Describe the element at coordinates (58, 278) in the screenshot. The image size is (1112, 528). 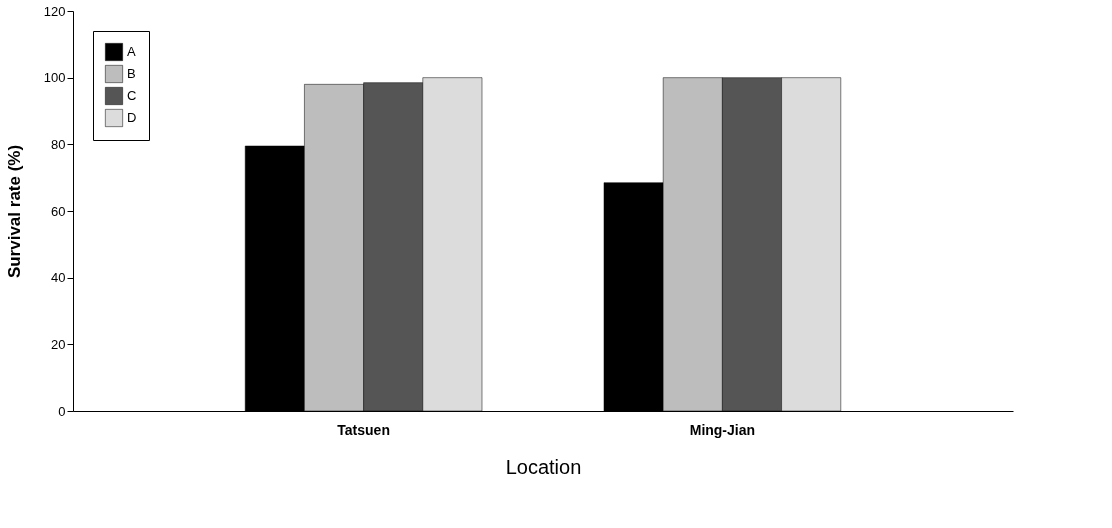
I see `y-tick-label: 40` at that location.